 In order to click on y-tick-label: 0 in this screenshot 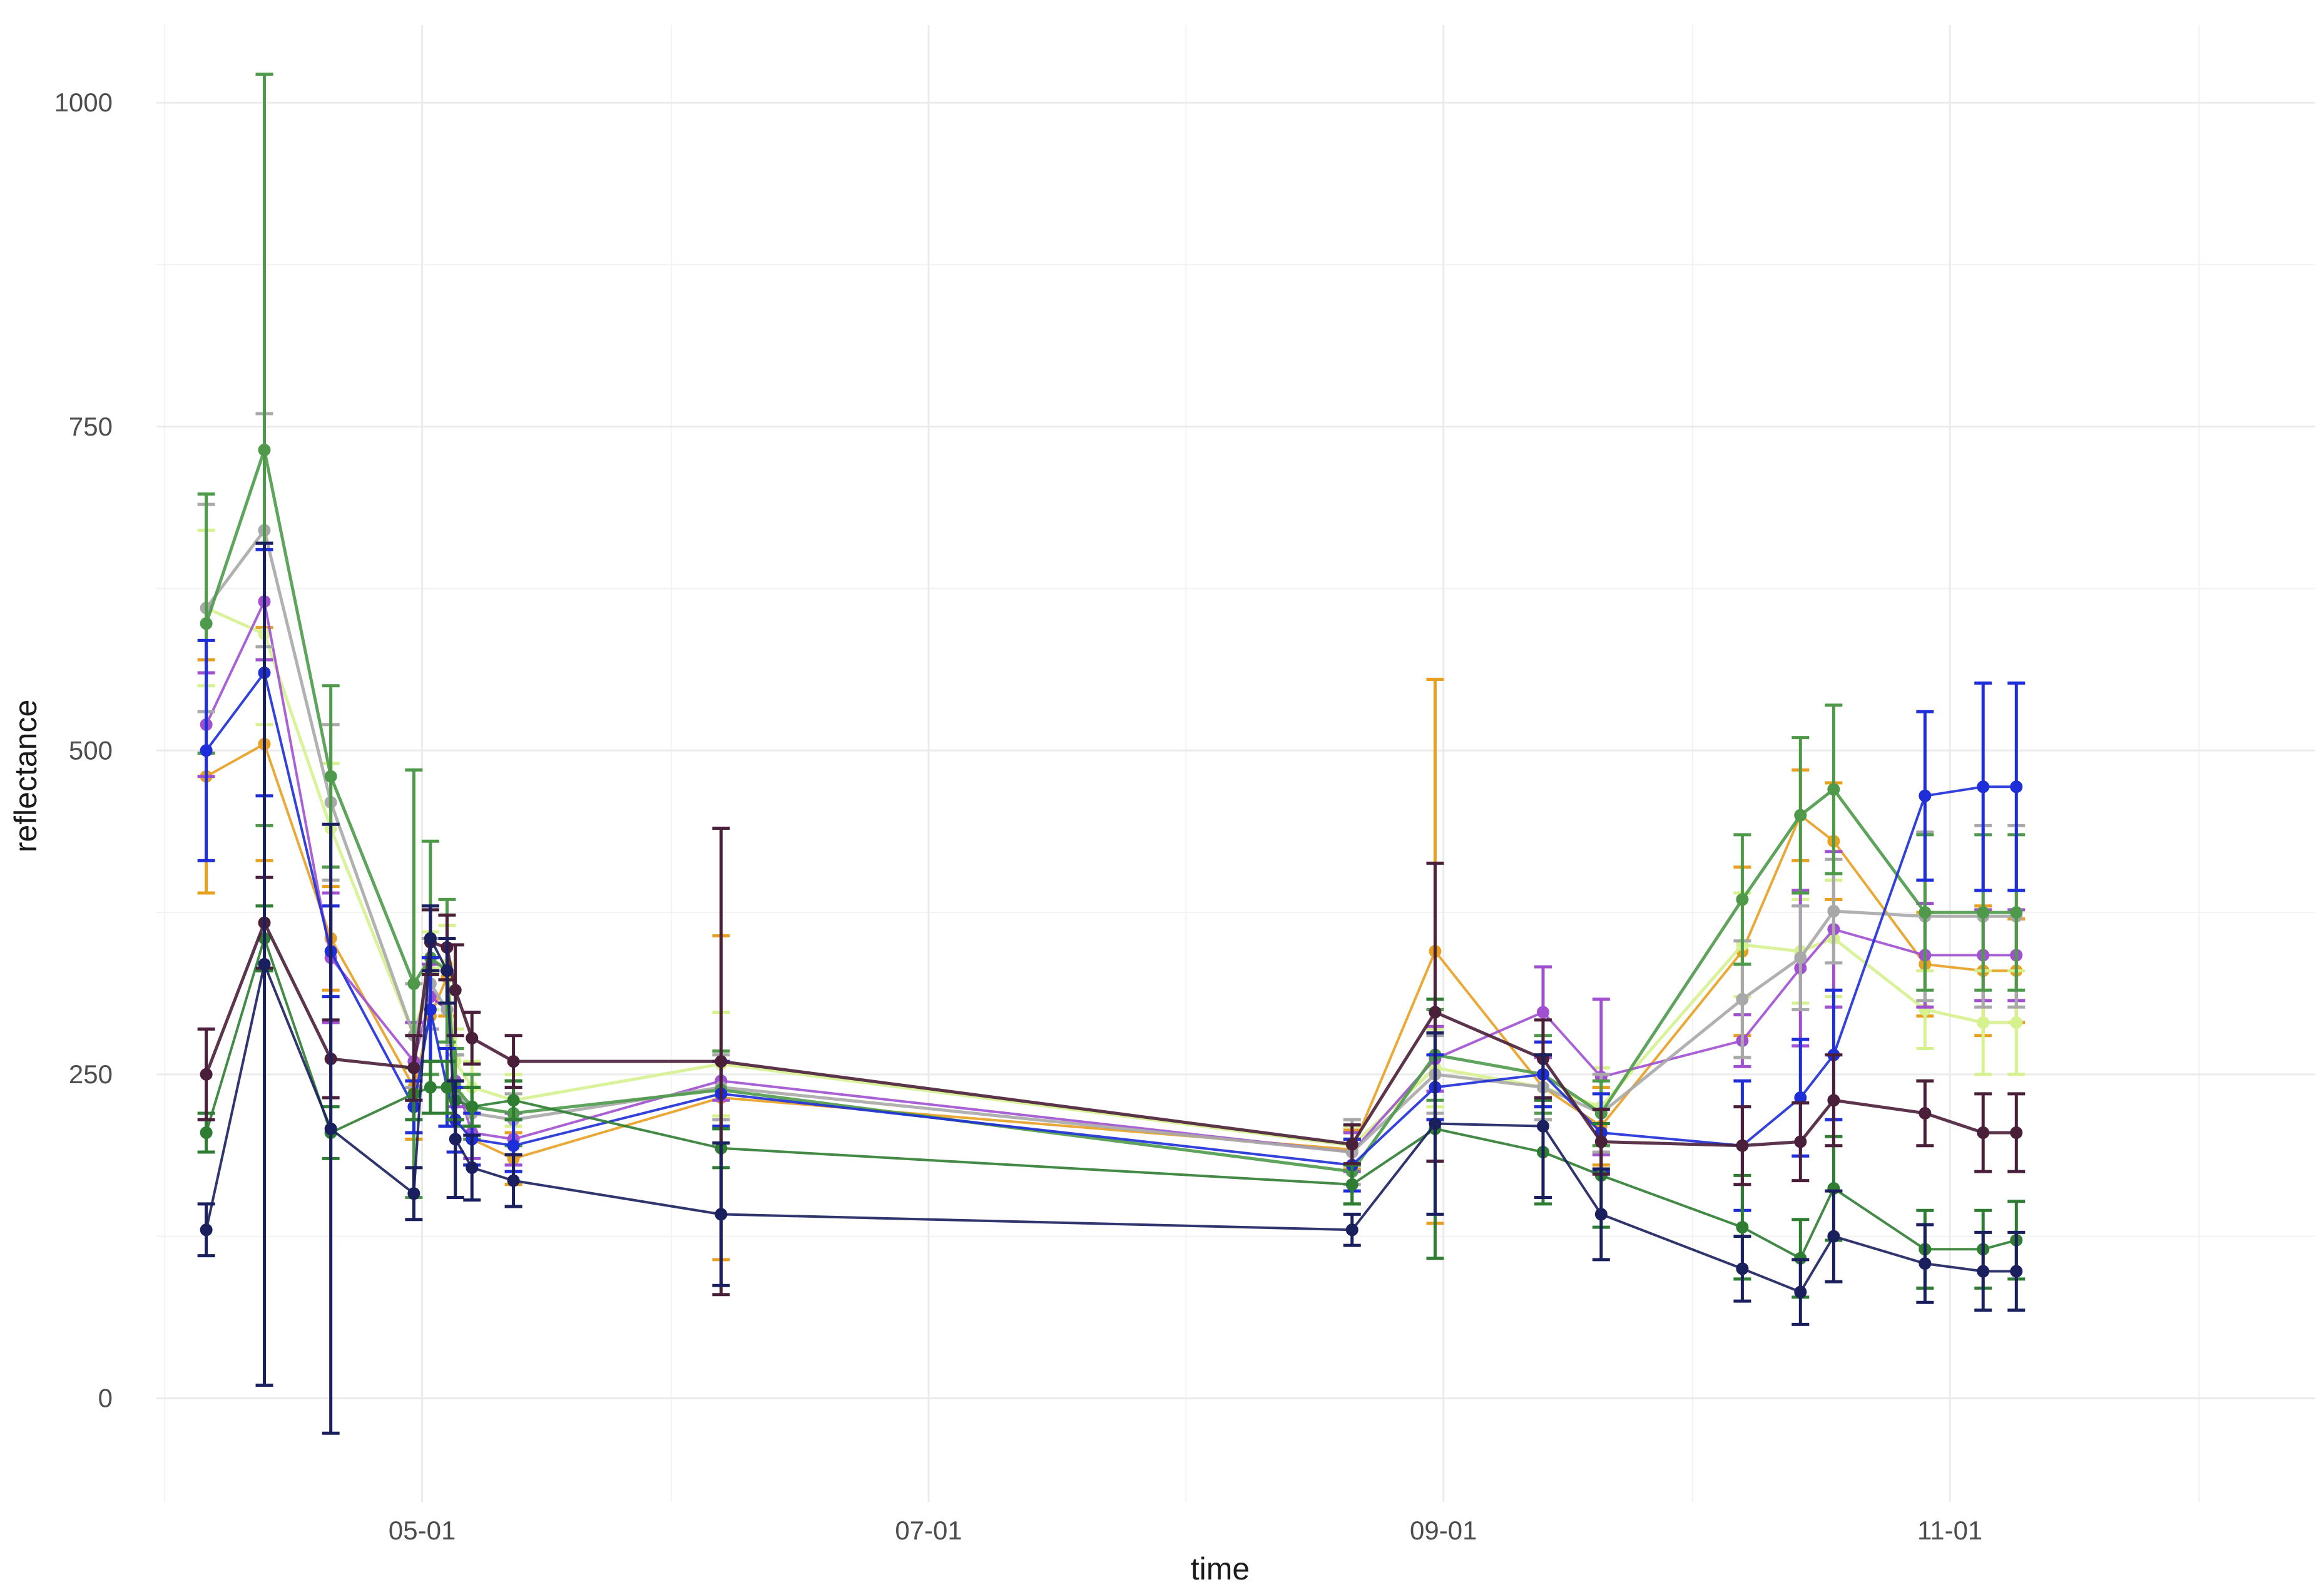, I will do `click(105, 1397)`.